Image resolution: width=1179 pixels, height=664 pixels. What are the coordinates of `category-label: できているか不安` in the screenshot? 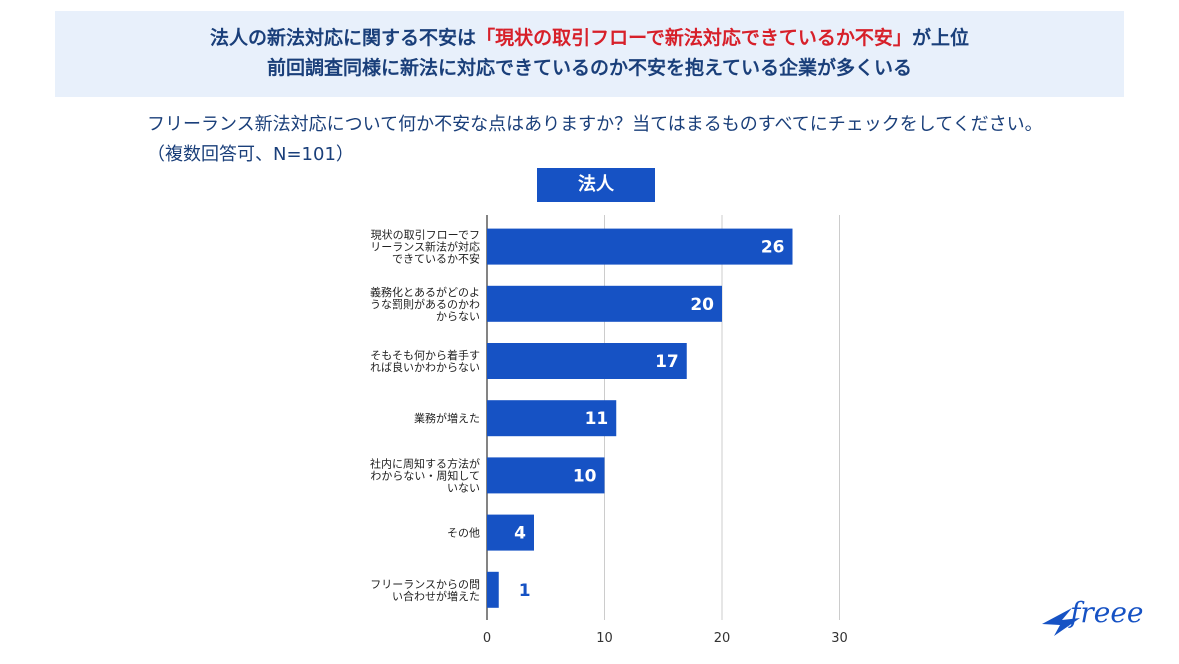 It's located at (436, 259).